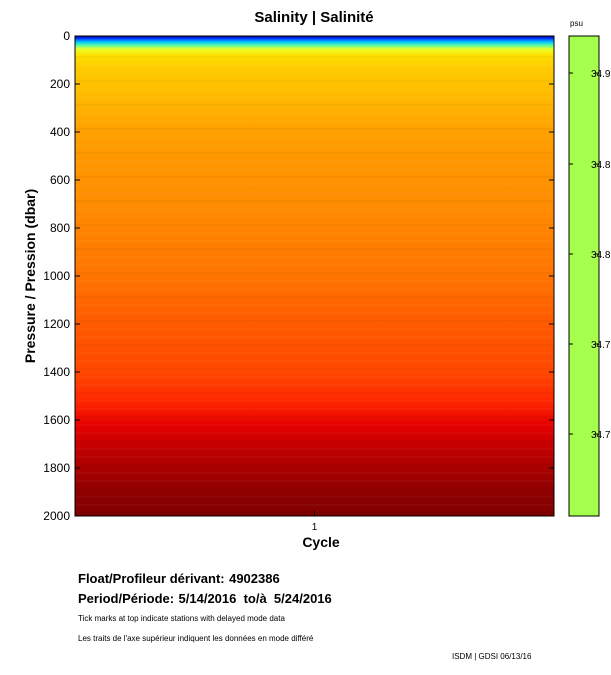  I want to click on period-label: Period/Période:, so click(126, 598).